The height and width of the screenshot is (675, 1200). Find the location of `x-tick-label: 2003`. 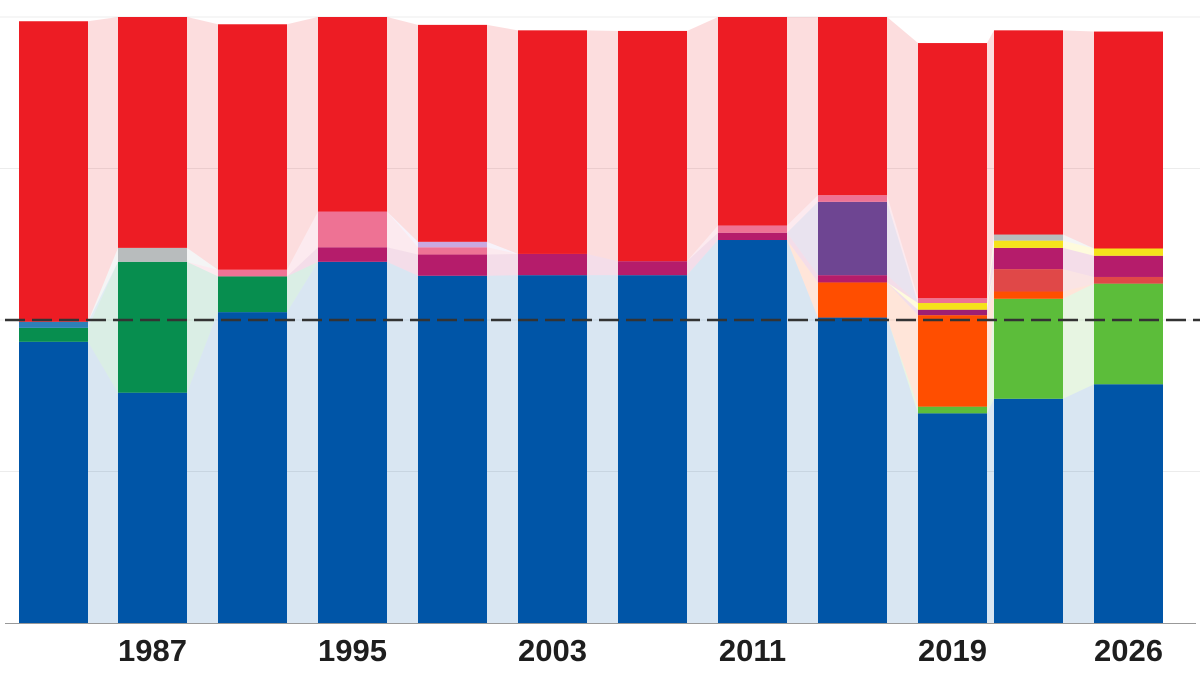

x-tick-label: 2003 is located at coordinates (552, 650).